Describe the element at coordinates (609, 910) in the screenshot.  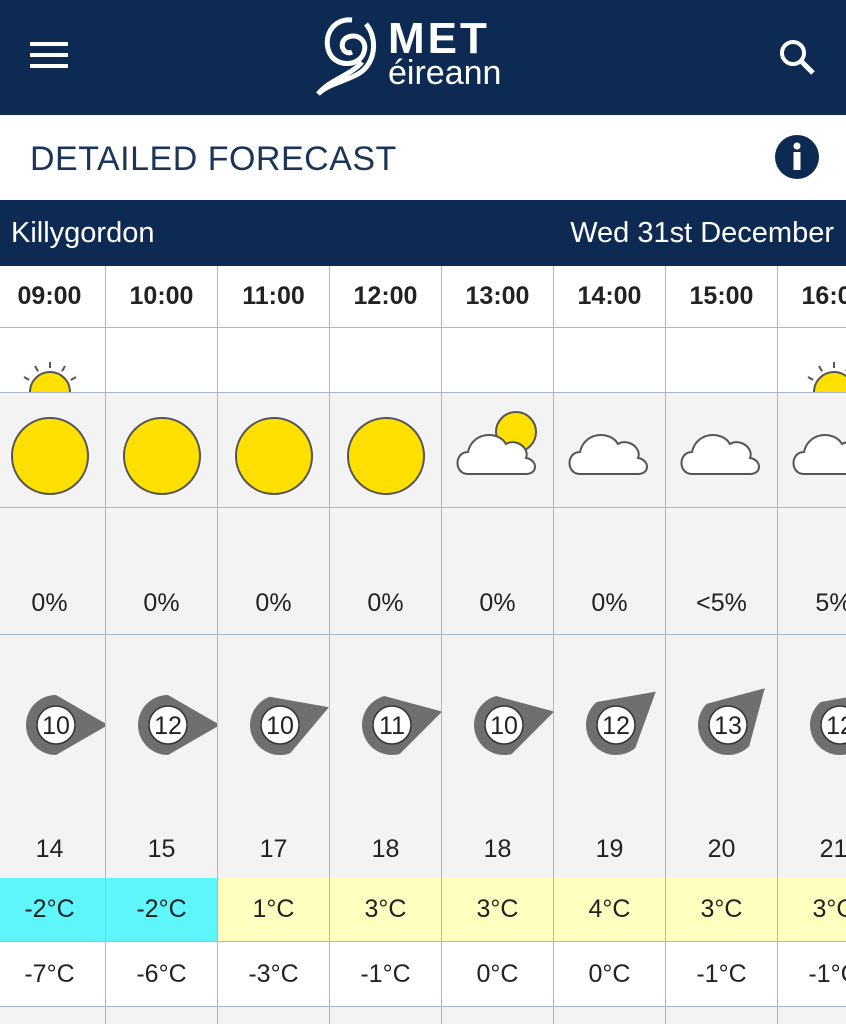
I see `temp-cell: 4°C` at that location.